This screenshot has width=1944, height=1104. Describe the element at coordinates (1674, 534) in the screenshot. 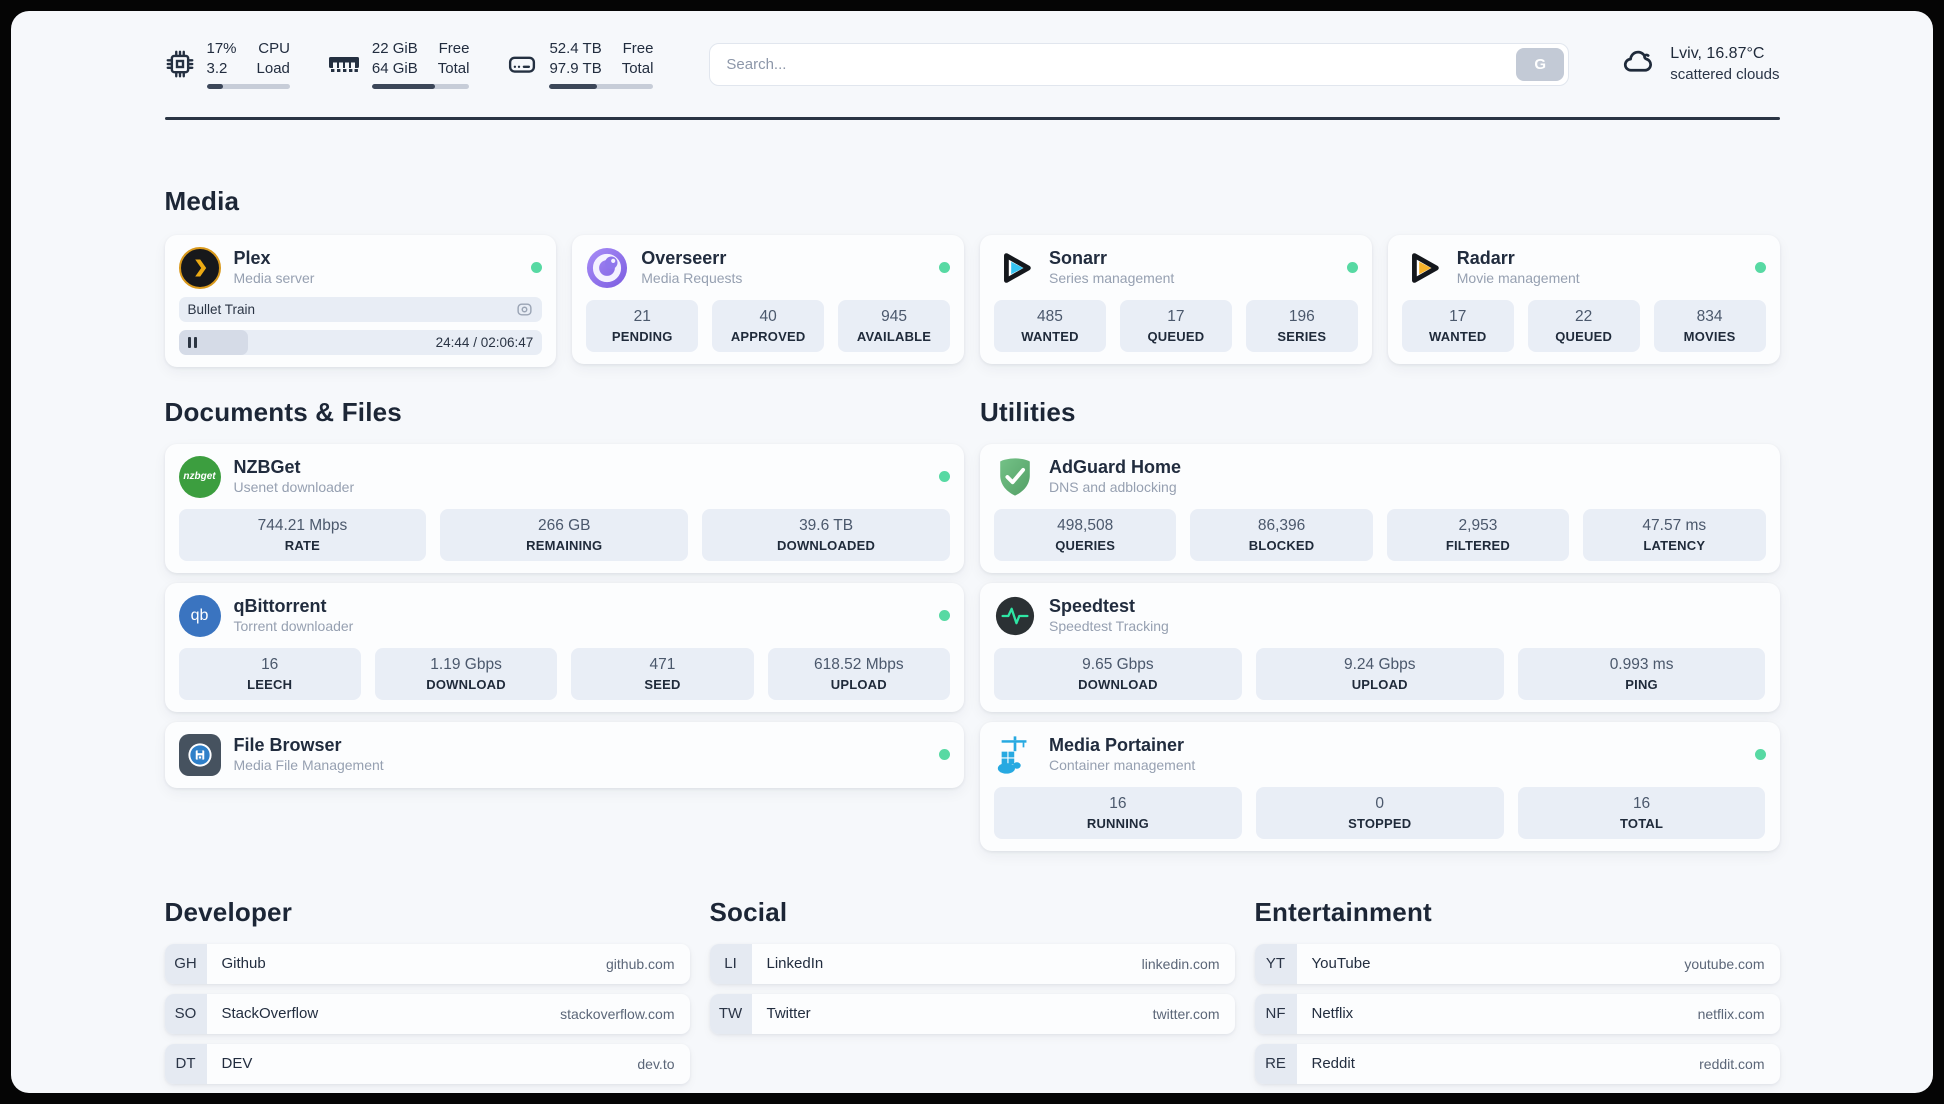

I see `stat-latency: 47.57 ms LATENCY` at that location.